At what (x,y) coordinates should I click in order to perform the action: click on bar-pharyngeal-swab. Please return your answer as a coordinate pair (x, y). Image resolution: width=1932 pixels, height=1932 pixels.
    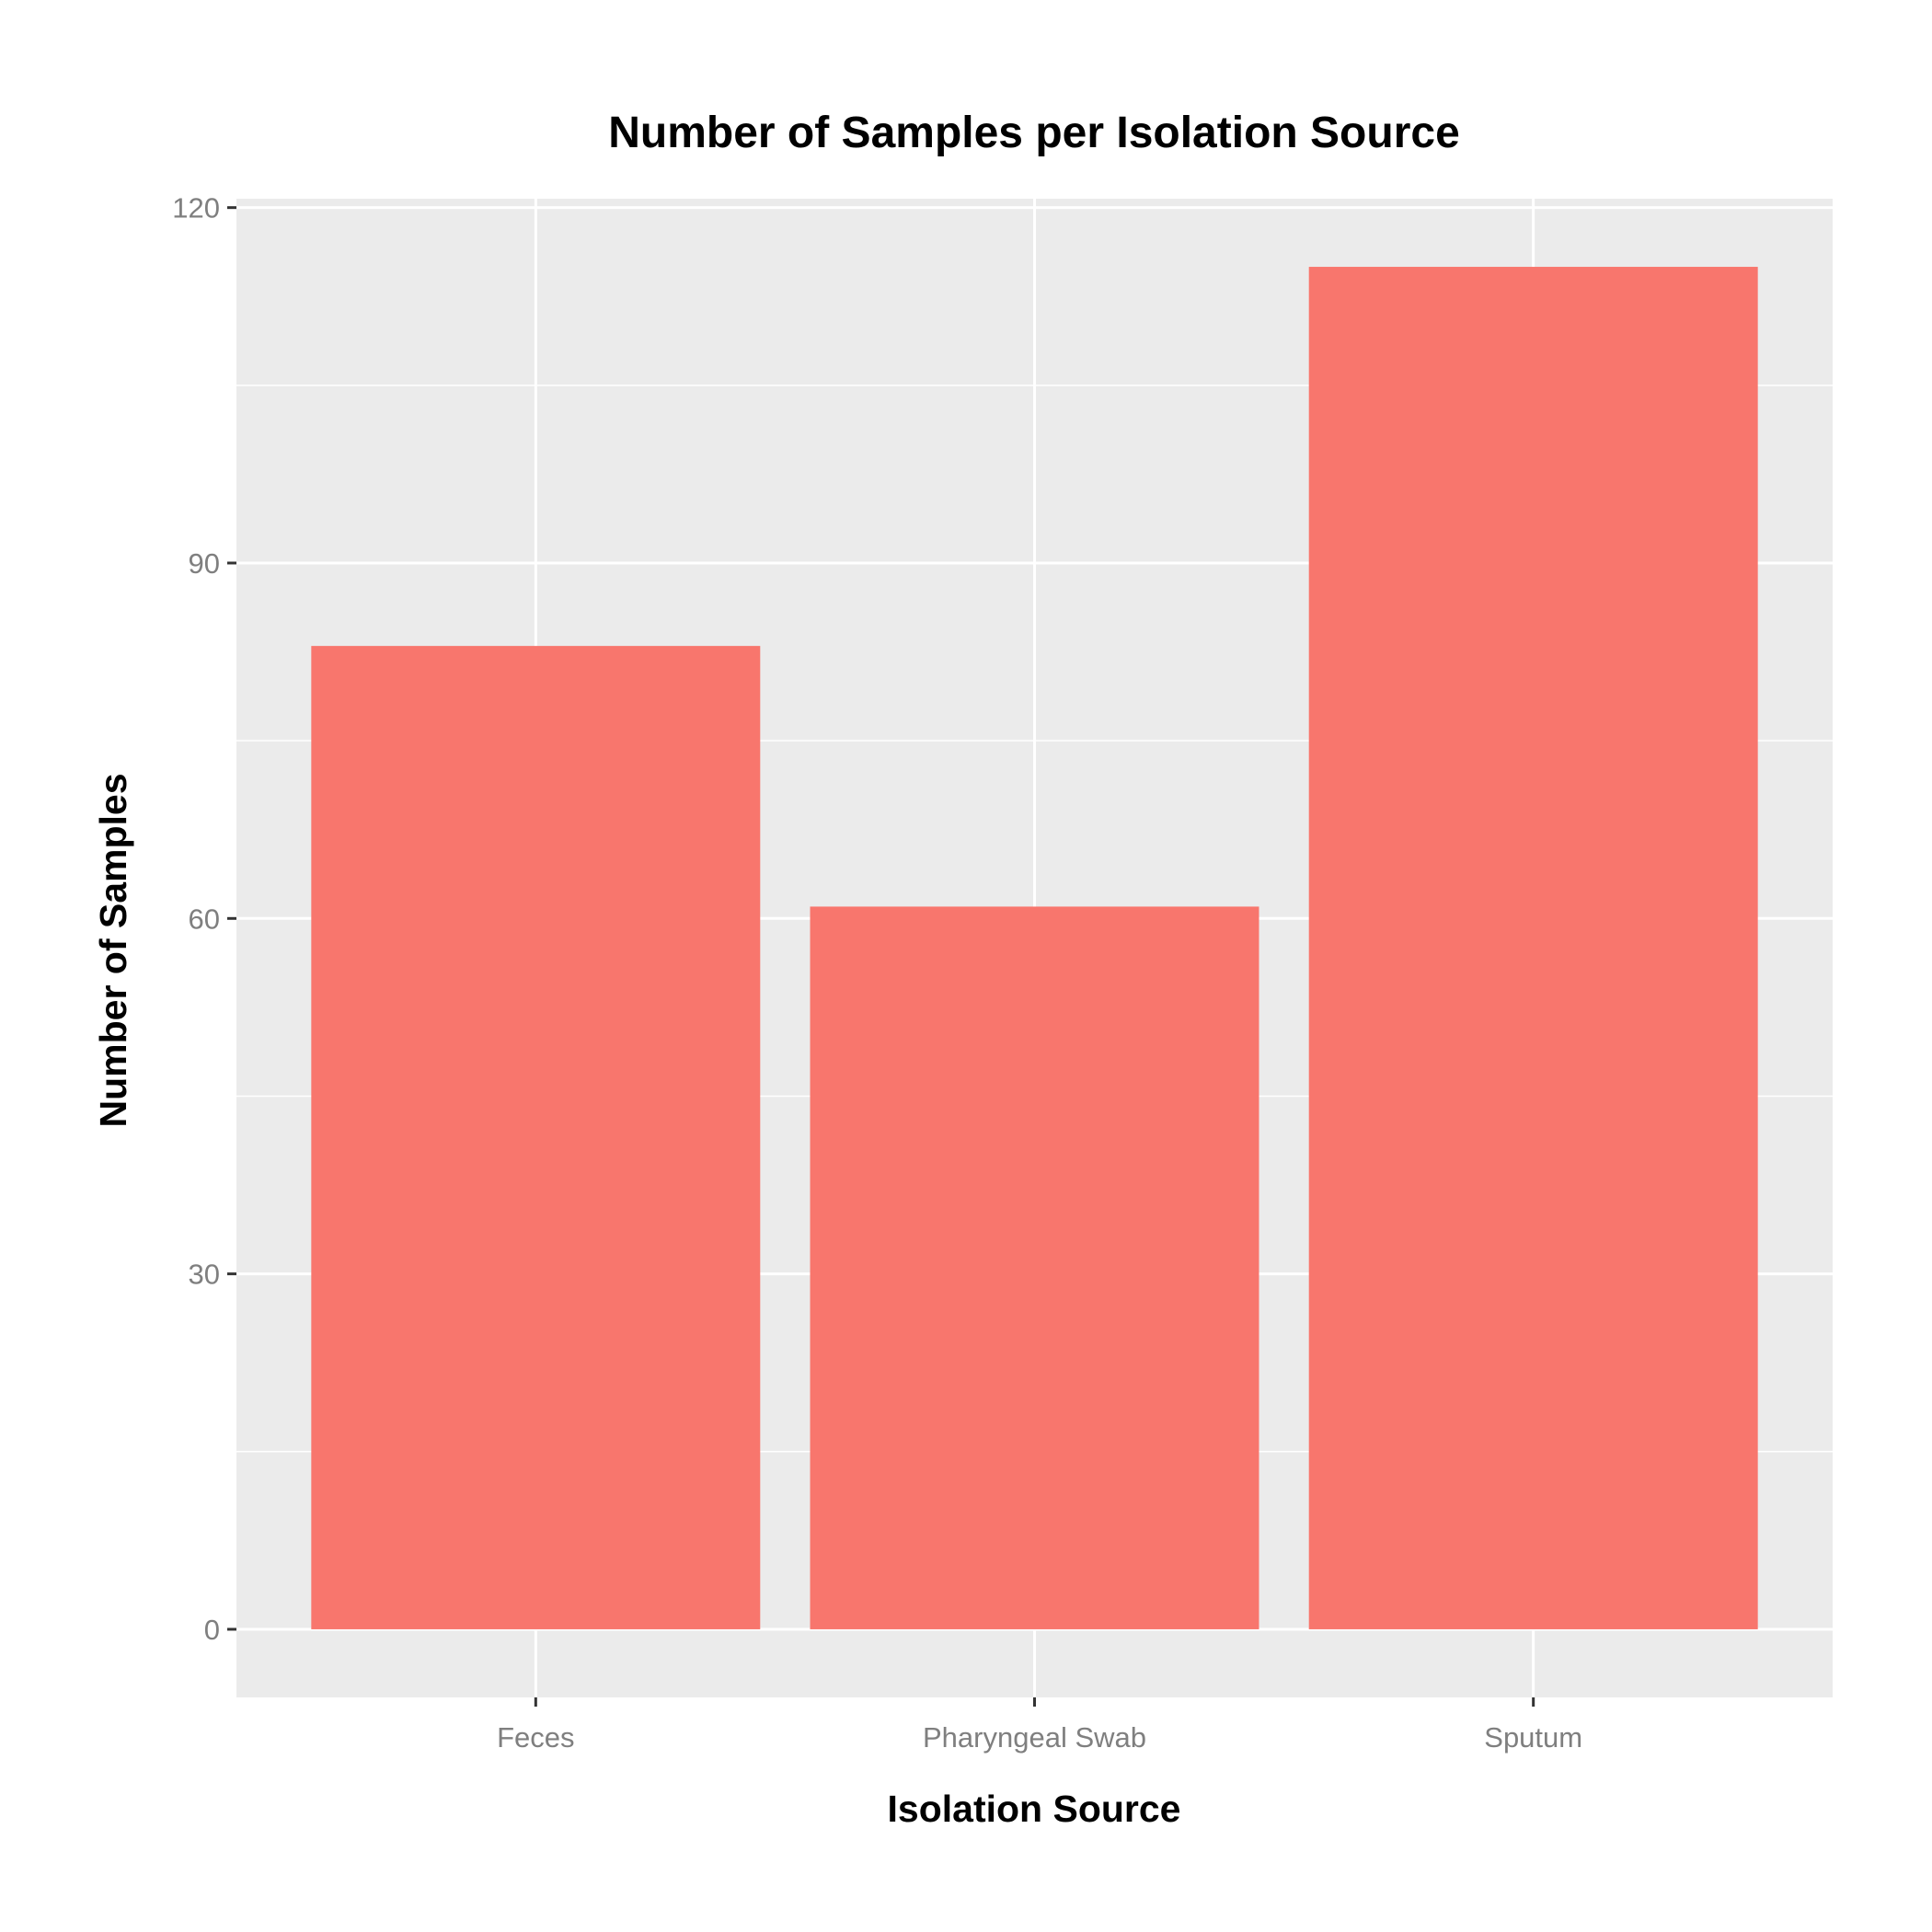
    Looking at the image, I should click on (1034, 1267).